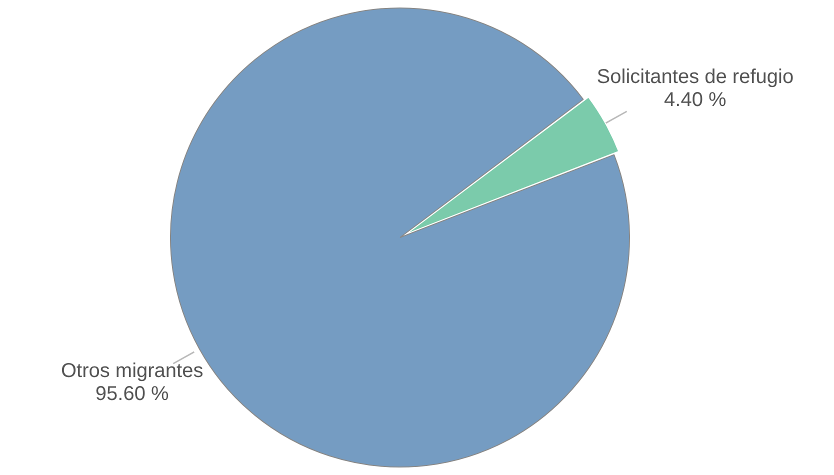 The width and height of the screenshot is (834, 475). Describe the element at coordinates (695, 77) in the screenshot. I see `slice-label: Solicitantes de refugio` at that location.